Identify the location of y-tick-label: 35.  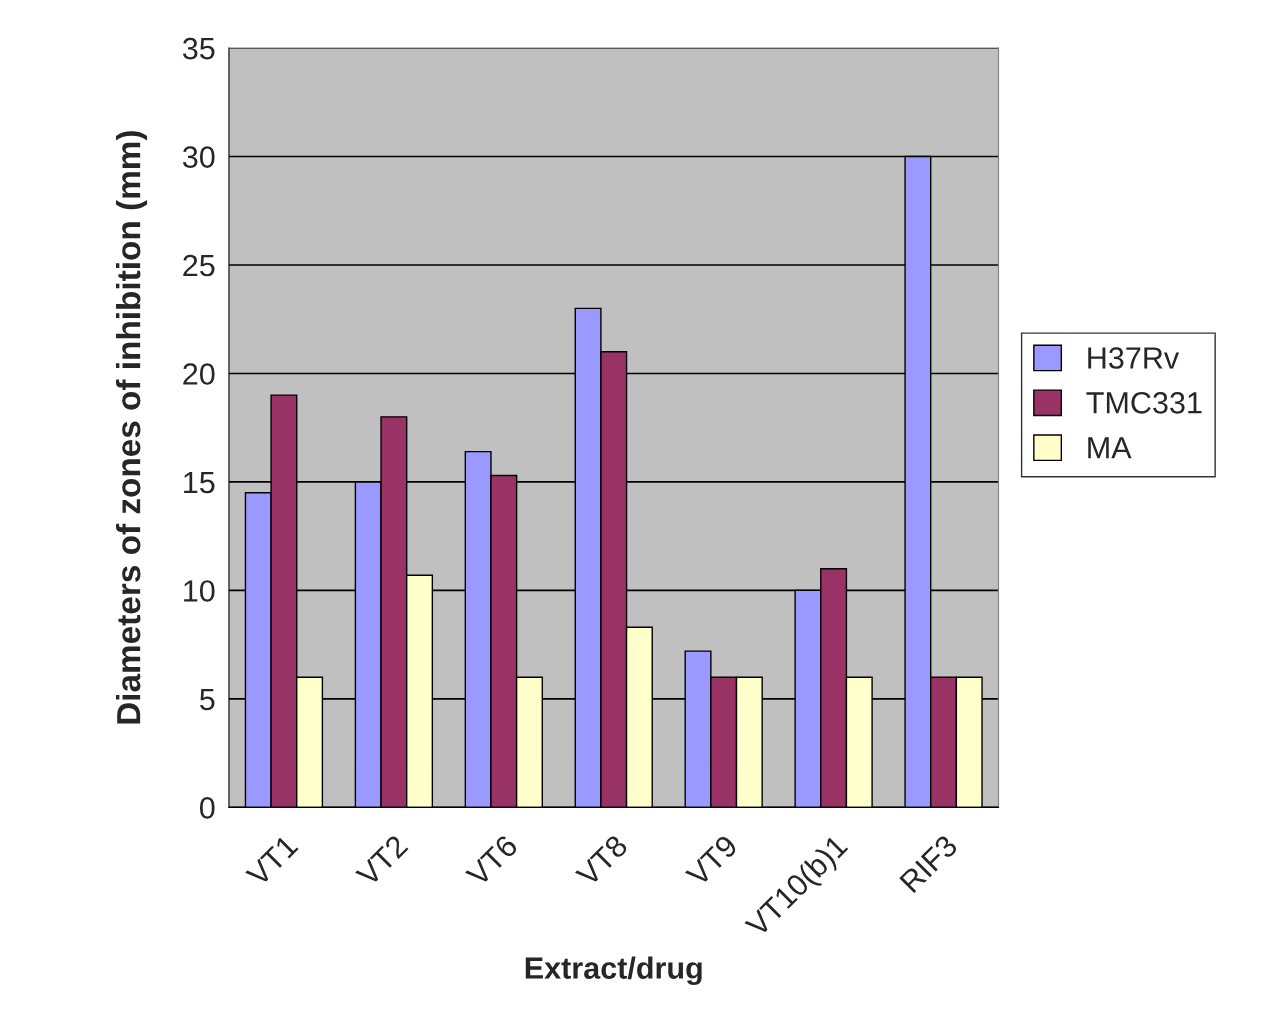
(198, 48).